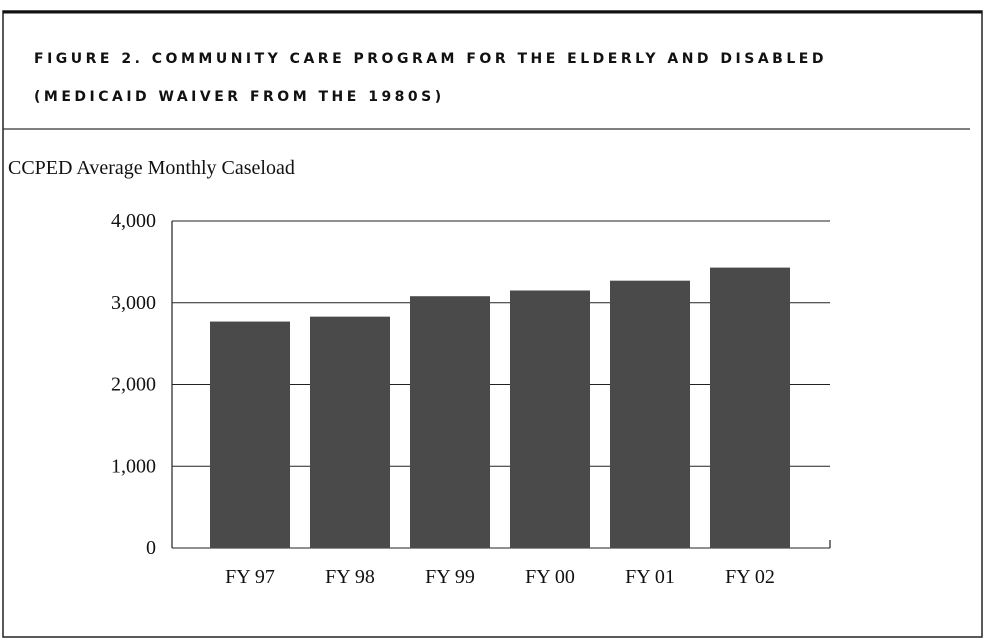 The image size is (985, 641). I want to click on y-tick-label: 3,000, so click(133, 303).